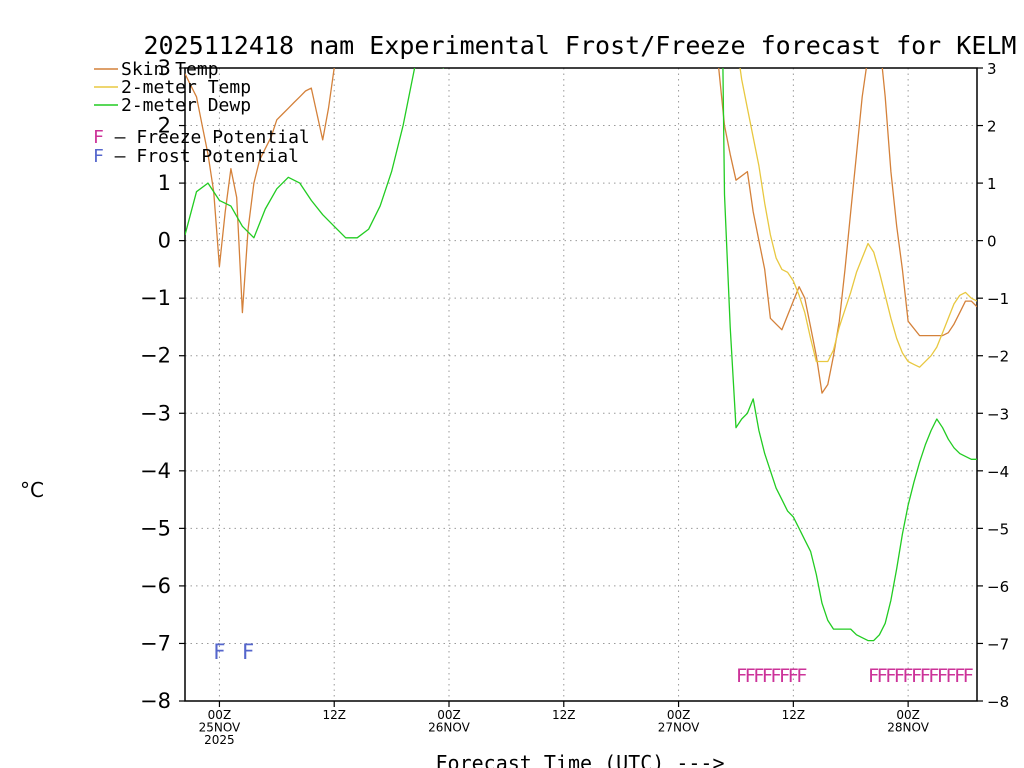 This screenshot has width=1024, height=768. I want to click on legend-label: 2-meter Temp, so click(186, 87).